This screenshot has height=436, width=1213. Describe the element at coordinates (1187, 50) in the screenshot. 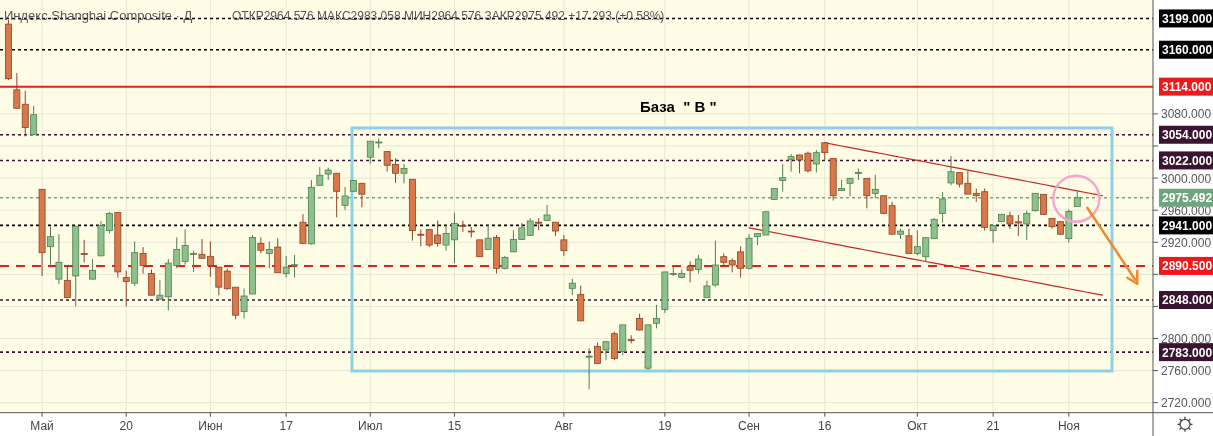

I see `ref-line-label: 3160.000` at that location.